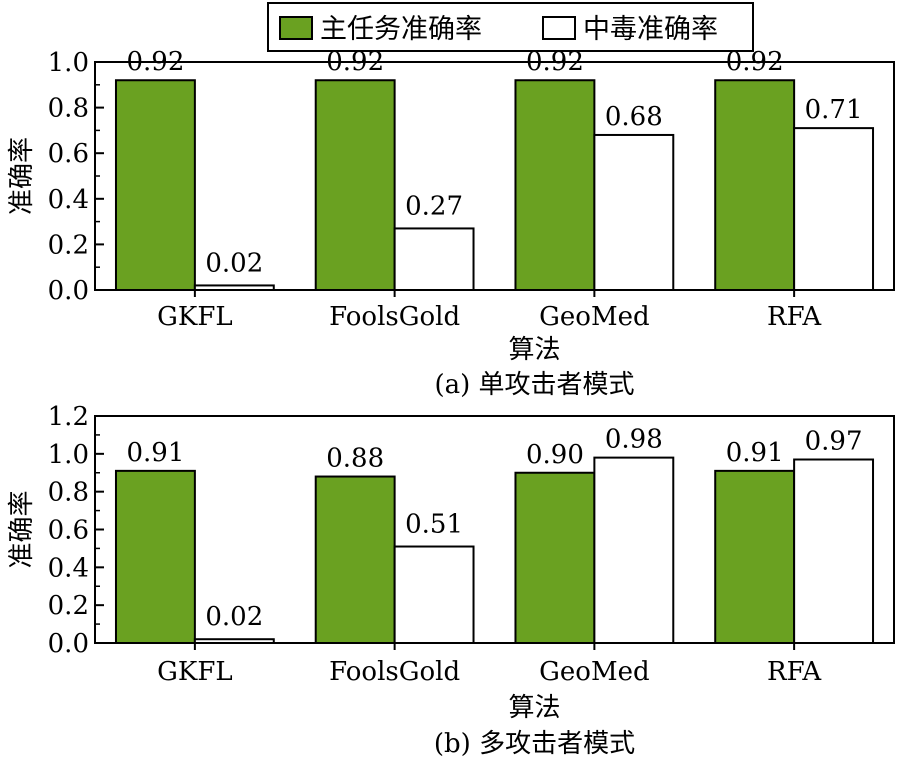 This screenshot has height=763, width=905. Describe the element at coordinates (834, 442) in the screenshot. I see `data-label: 0.97` at that location.